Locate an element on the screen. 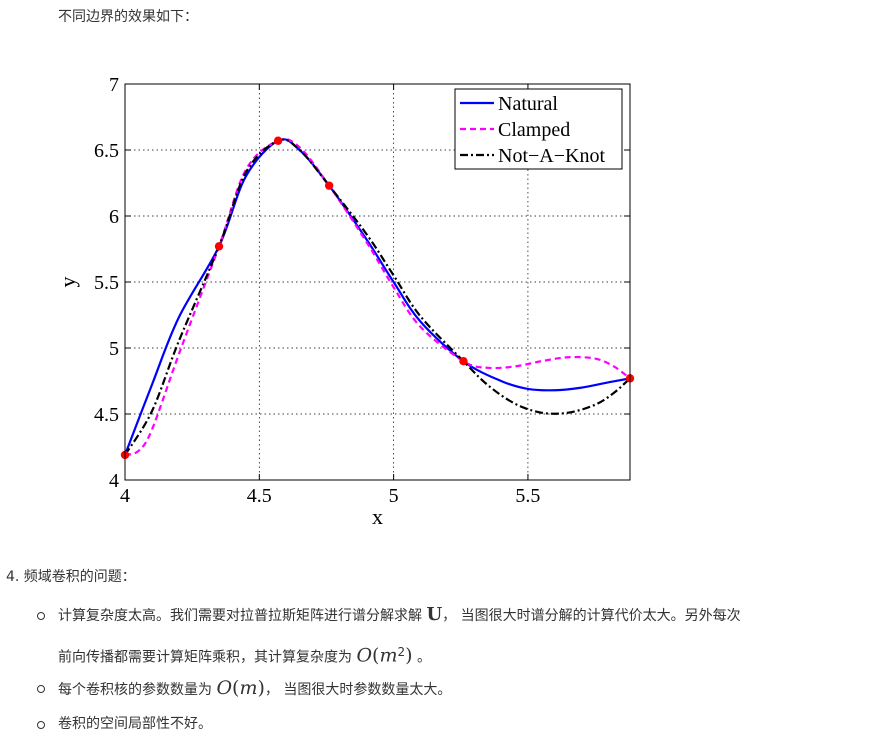  y-tick-label: 5 is located at coordinates (114, 349).